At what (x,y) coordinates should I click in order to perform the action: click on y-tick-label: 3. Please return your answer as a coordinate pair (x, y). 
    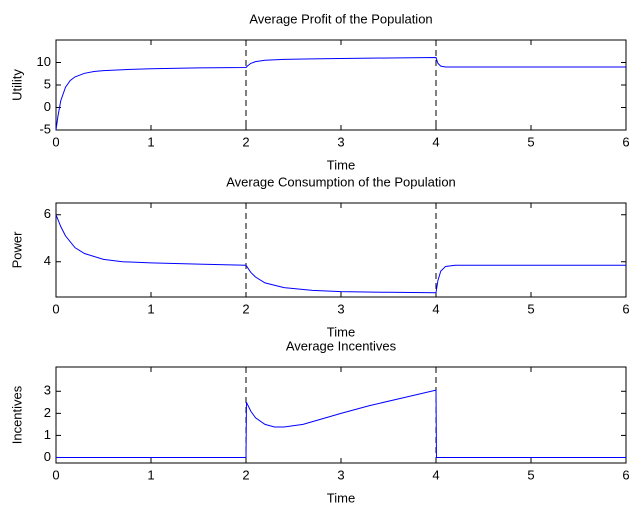
    Looking at the image, I should click on (47, 390).